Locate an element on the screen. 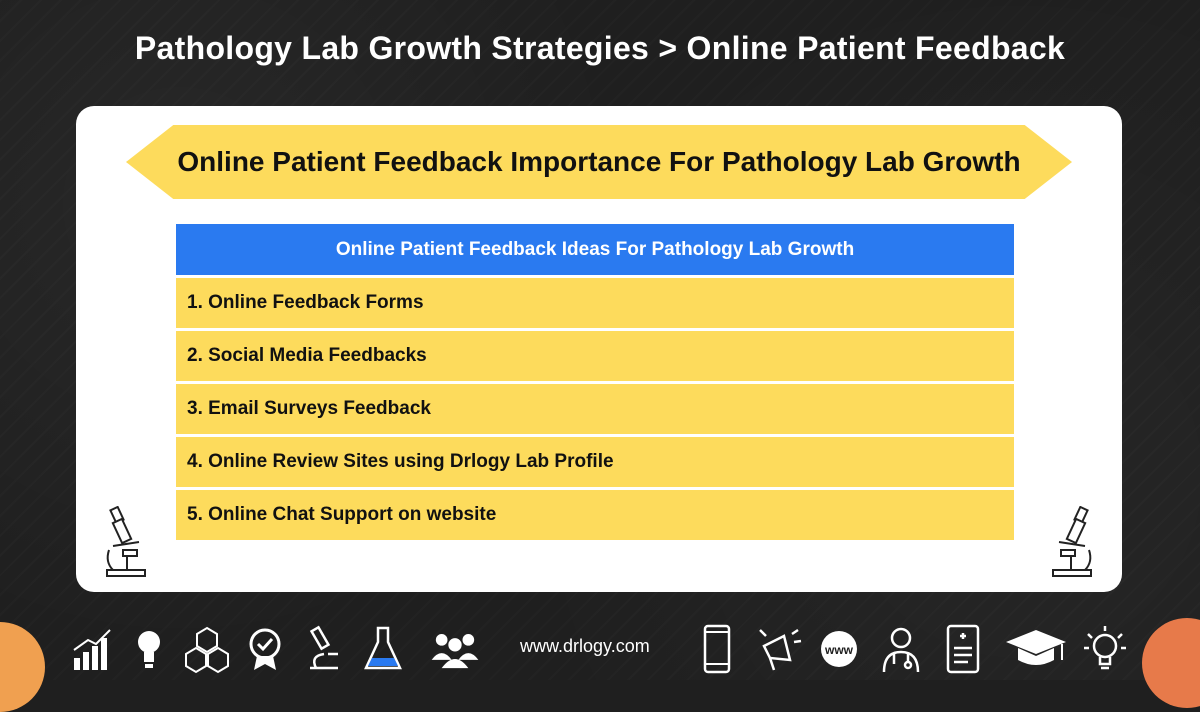 The image size is (1200, 712). table-row: 1. Online Feedback Forms is located at coordinates (595, 303).